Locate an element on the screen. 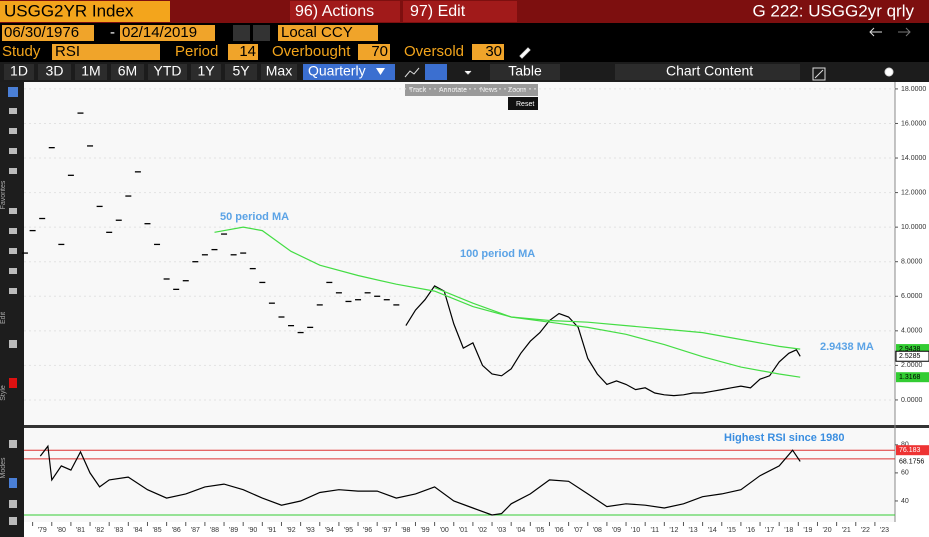  table-button is located at coordinates (525, 72).